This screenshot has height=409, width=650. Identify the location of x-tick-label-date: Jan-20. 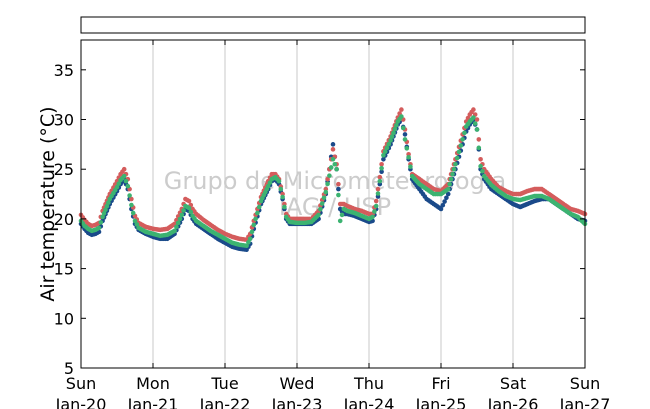
(81, 402).